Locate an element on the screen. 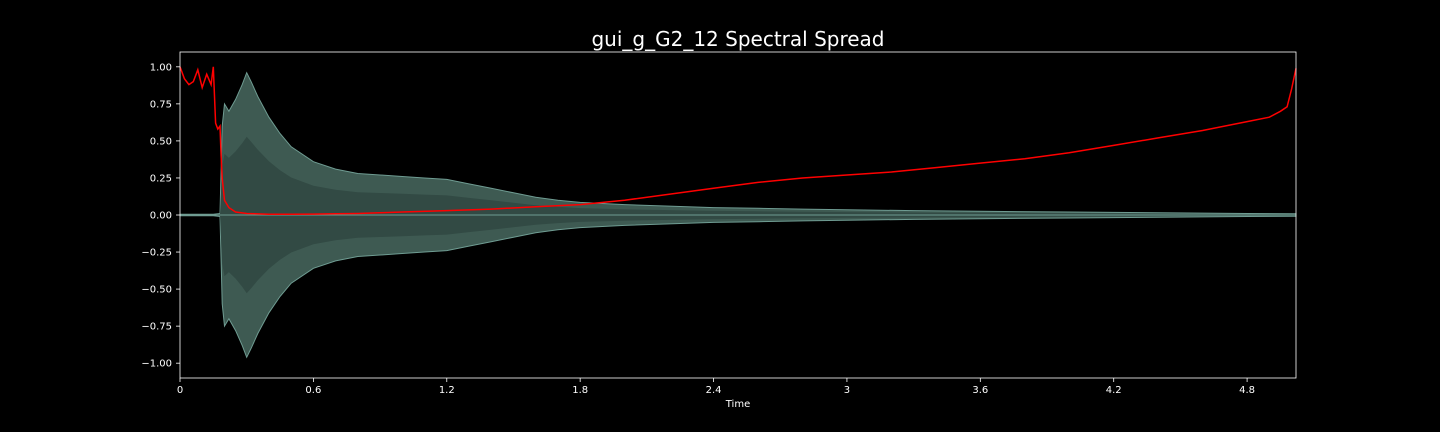 This screenshot has width=1440, height=432. x-tick-label: 1.2 is located at coordinates (447, 390).